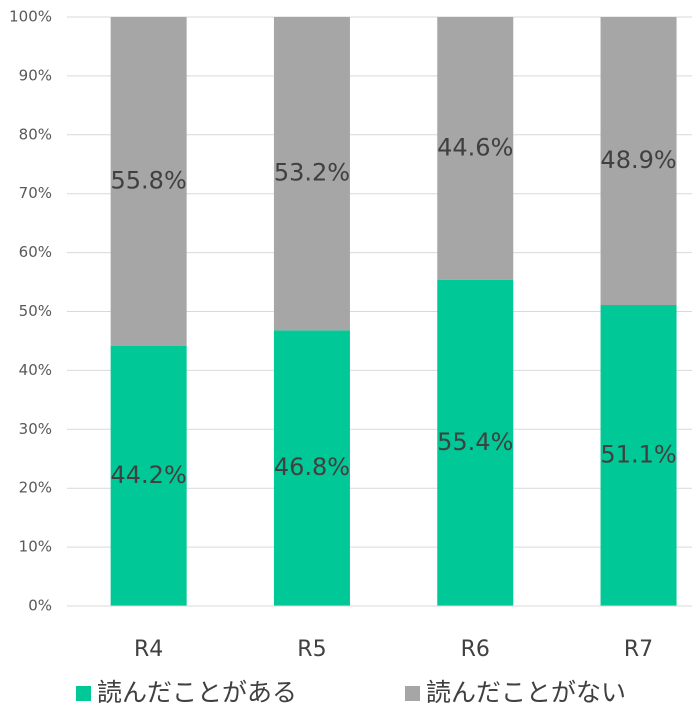 The width and height of the screenshot is (692, 711). Describe the element at coordinates (35, 370) in the screenshot. I see `y-tick-label: 40%` at that location.